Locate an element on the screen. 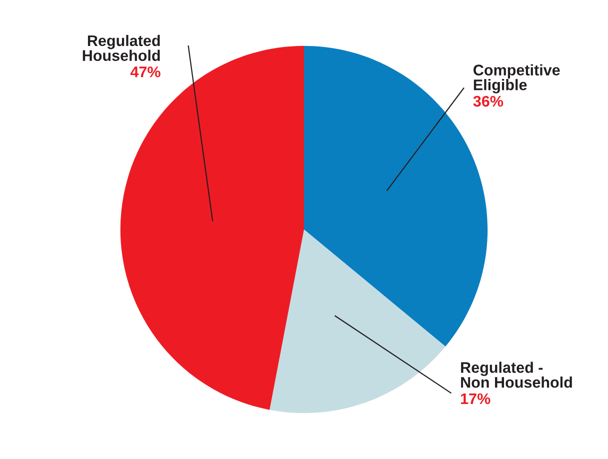 This screenshot has height=459, width=608. data-label: 36% is located at coordinates (488, 101).